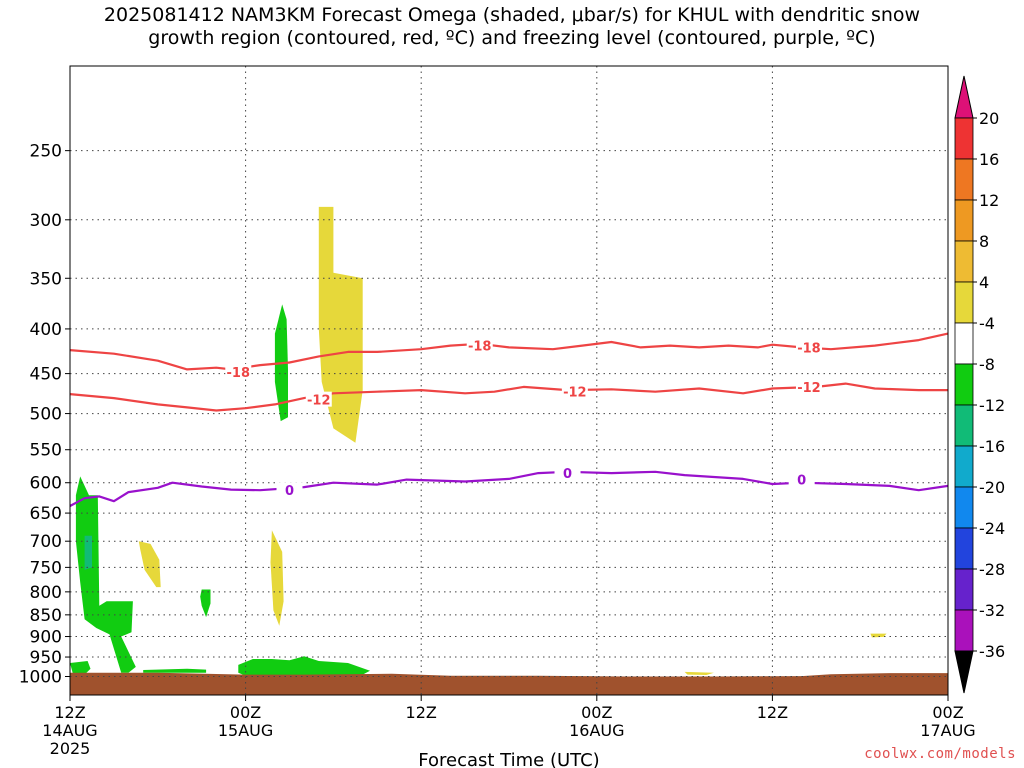 This screenshot has width=1024, height=768. I want to click on colorbar-label: -36, so click(992, 651).